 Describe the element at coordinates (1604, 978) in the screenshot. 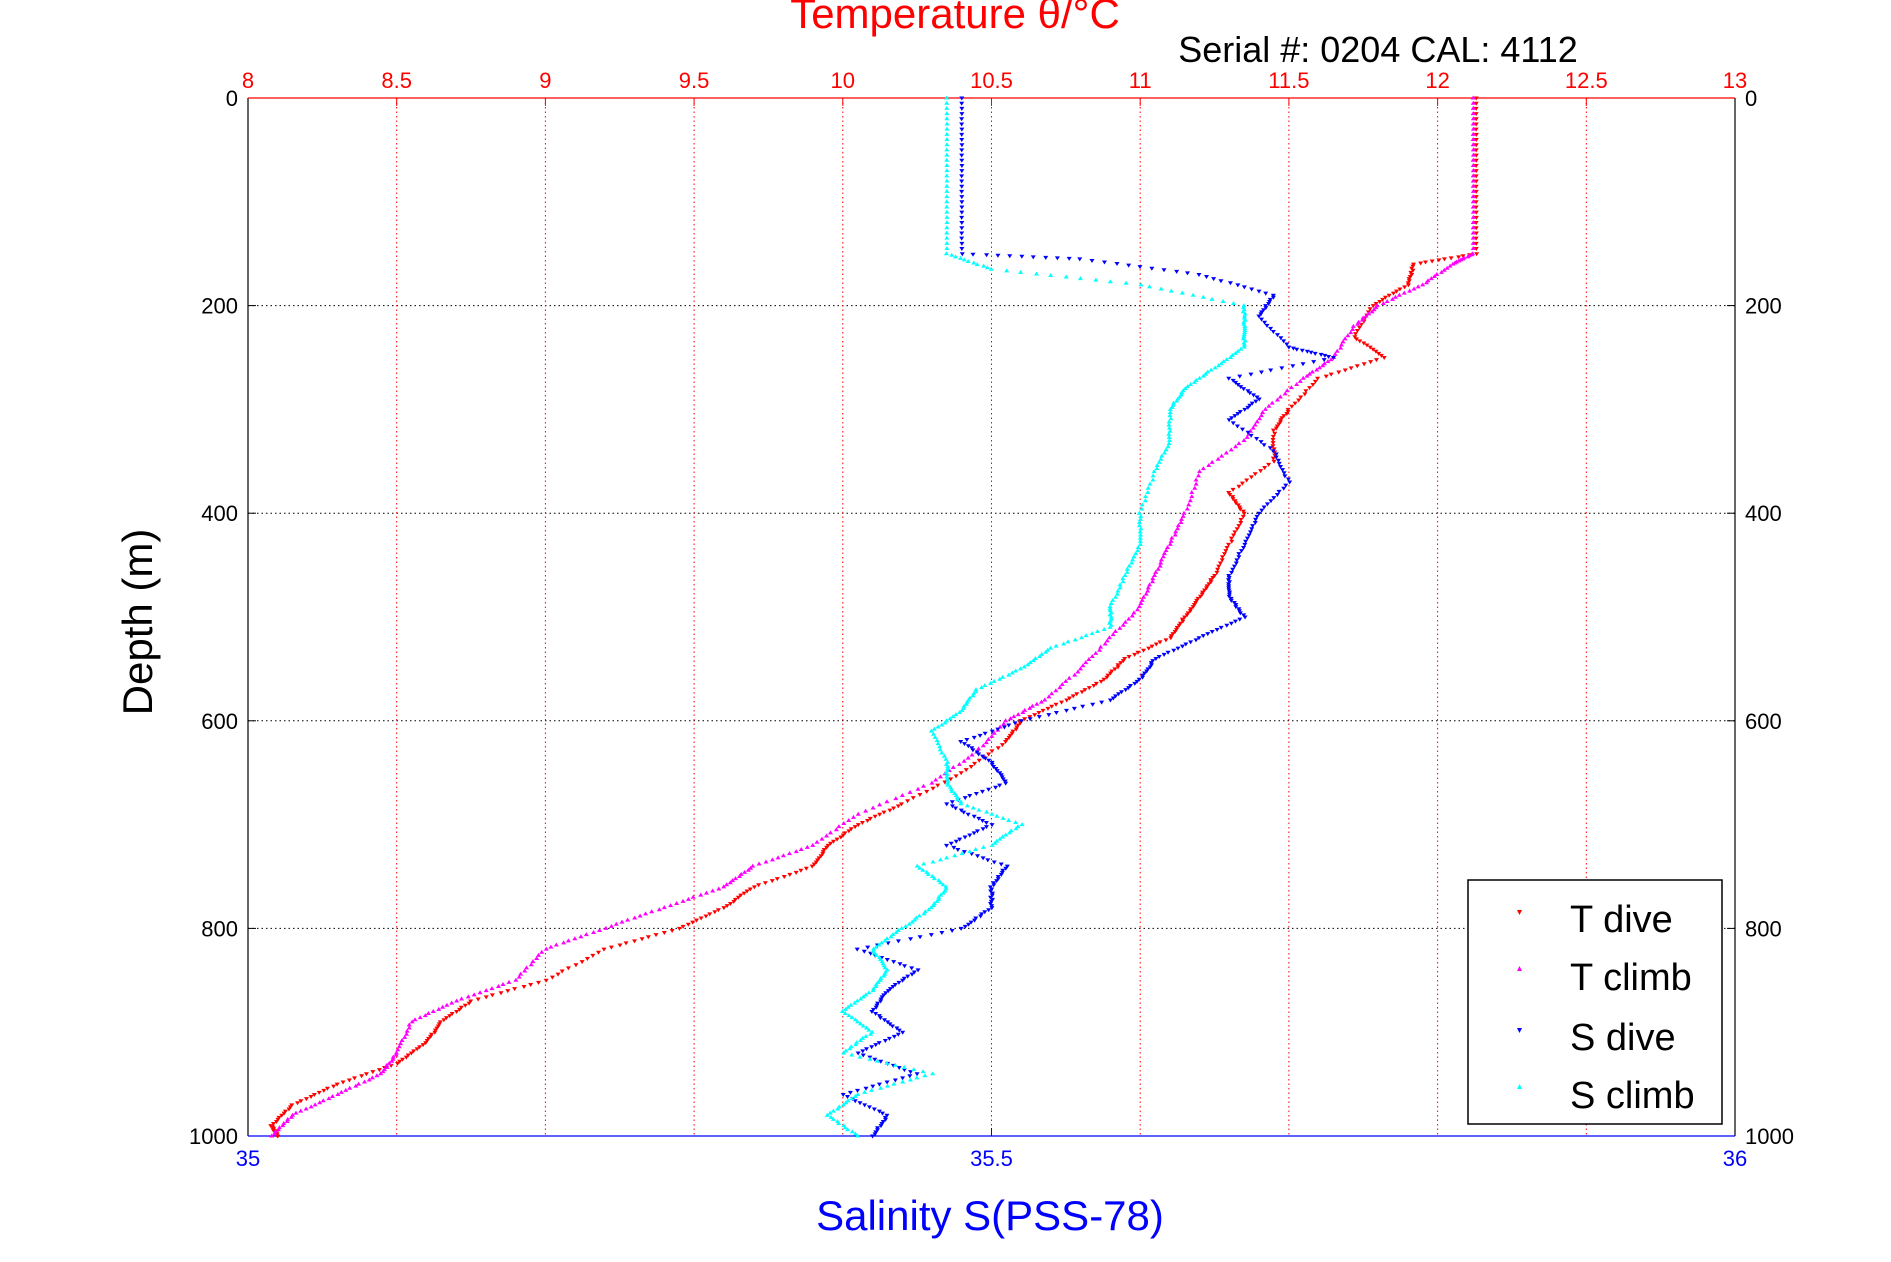

I see `legend-entry-t-climb: T climb` at that location.